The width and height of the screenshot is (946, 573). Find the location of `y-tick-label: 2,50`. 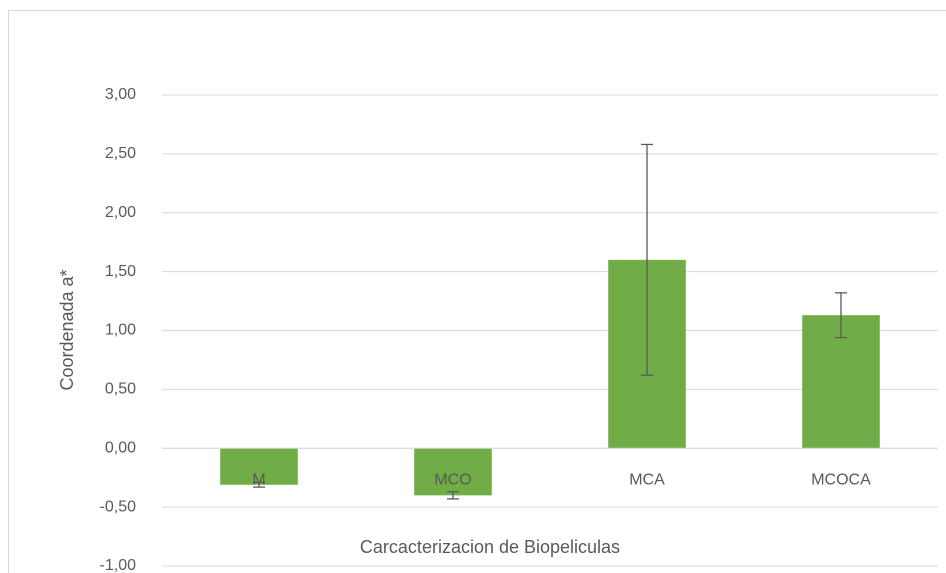

y-tick-label: 2,50 is located at coordinates (120, 153).